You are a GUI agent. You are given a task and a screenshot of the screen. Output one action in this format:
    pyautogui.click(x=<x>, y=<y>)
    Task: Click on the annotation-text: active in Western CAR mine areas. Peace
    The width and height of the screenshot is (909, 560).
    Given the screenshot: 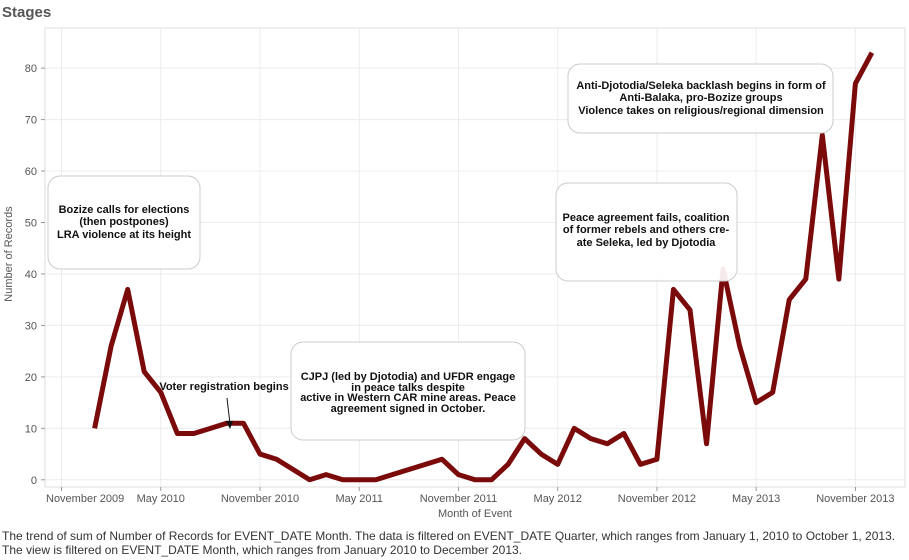 What is the action you would take?
    pyautogui.click(x=408, y=398)
    